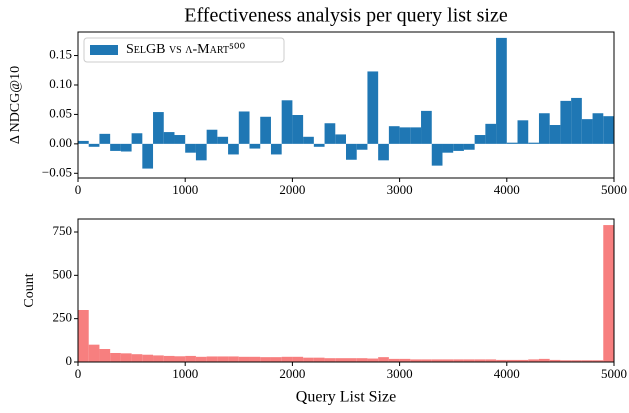  I want to click on legend: SelGB vs λ-Mart⁵⁰⁰, so click(184, 50).